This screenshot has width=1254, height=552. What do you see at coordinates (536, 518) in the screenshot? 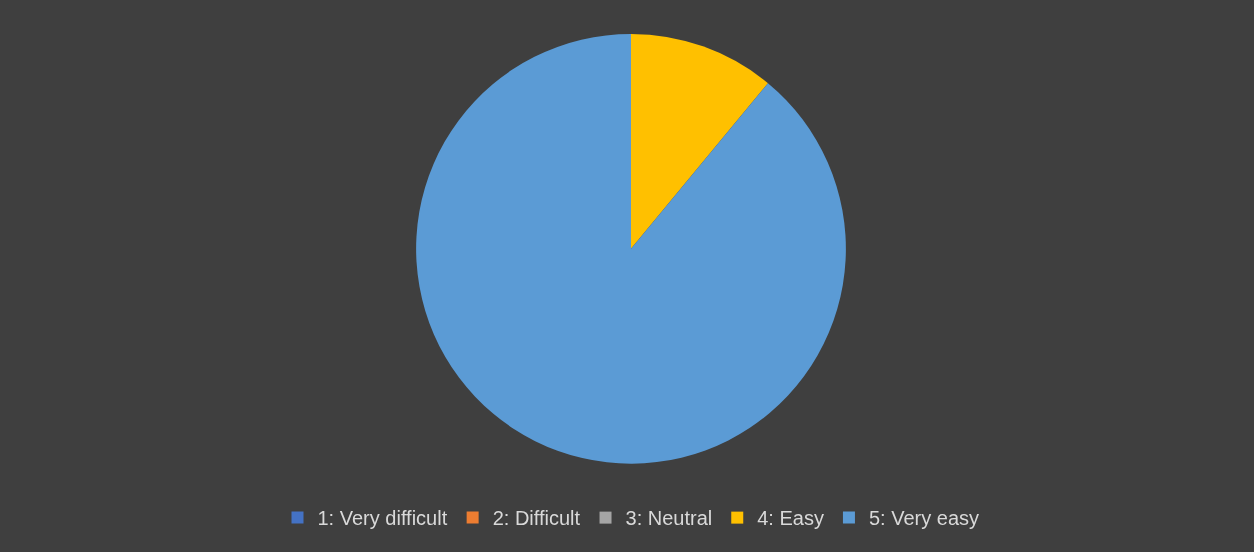
I see `legend-label: 2: Difficult` at bounding box center [536, 518].